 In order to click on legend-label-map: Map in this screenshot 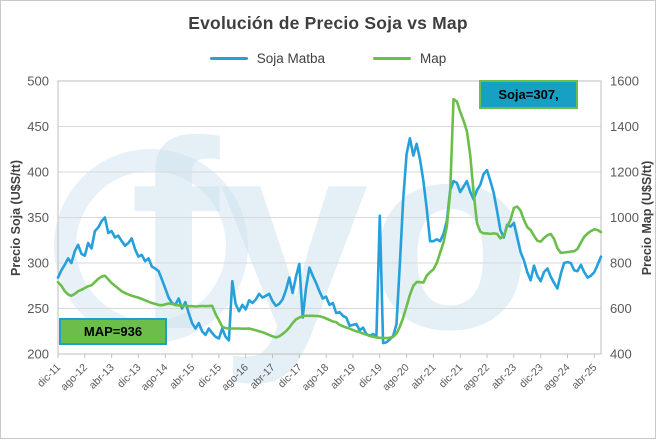, I will do `click(433, 58)`.